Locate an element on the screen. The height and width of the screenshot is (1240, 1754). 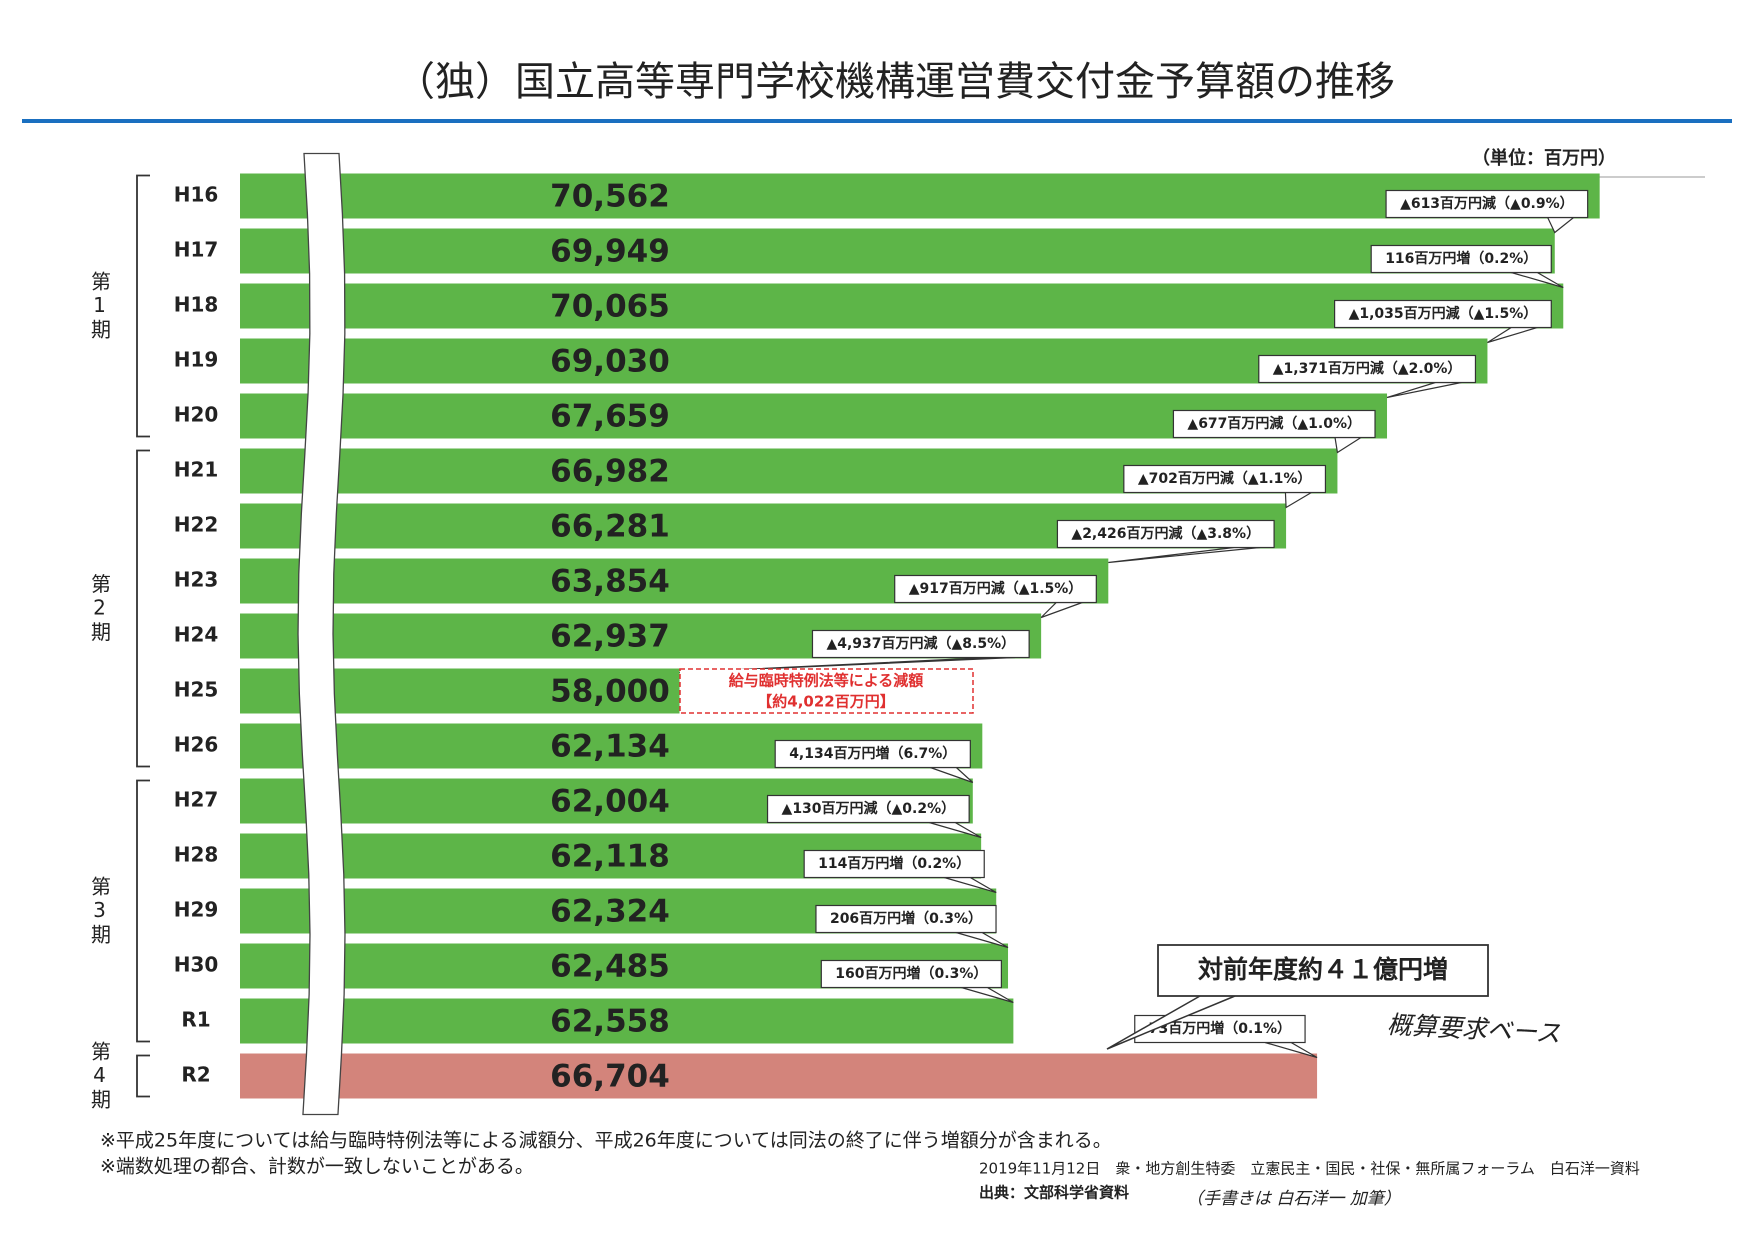
value-label: 66,281 is located at coordinates (610, 527).